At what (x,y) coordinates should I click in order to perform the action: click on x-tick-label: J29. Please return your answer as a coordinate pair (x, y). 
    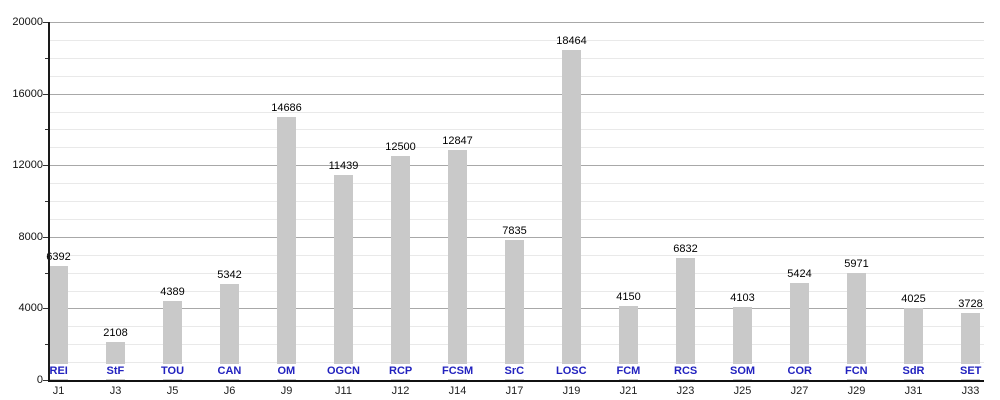
    Looking at the image, I should click on (856, 391).